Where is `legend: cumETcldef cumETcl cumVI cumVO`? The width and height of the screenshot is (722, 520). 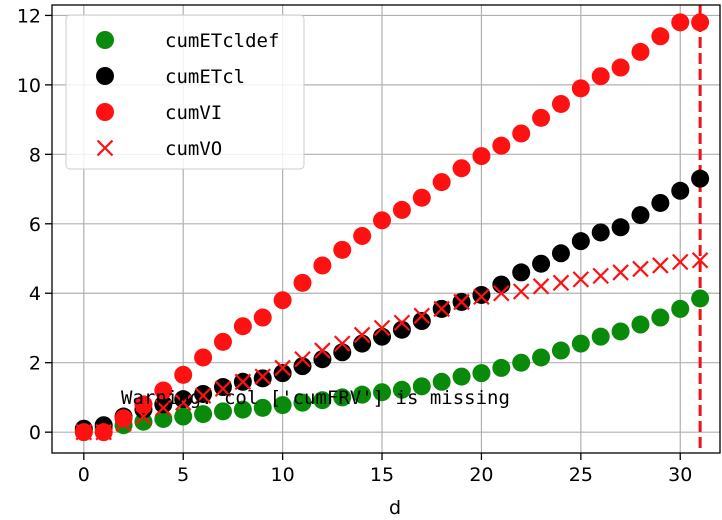 legend: cumETcldef cumETcl cumVI cumVO is located at coordinates (185, 92).